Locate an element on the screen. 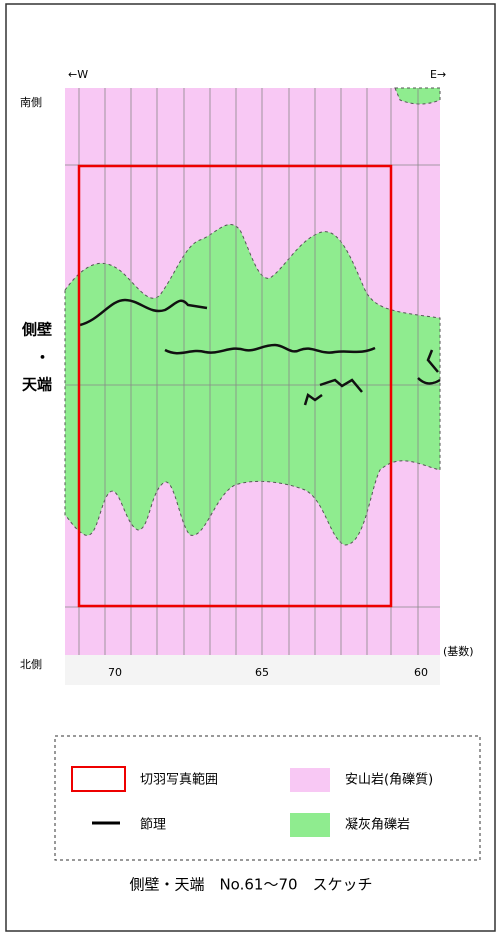  section-label: ・ is located at coordinates (42, 358).